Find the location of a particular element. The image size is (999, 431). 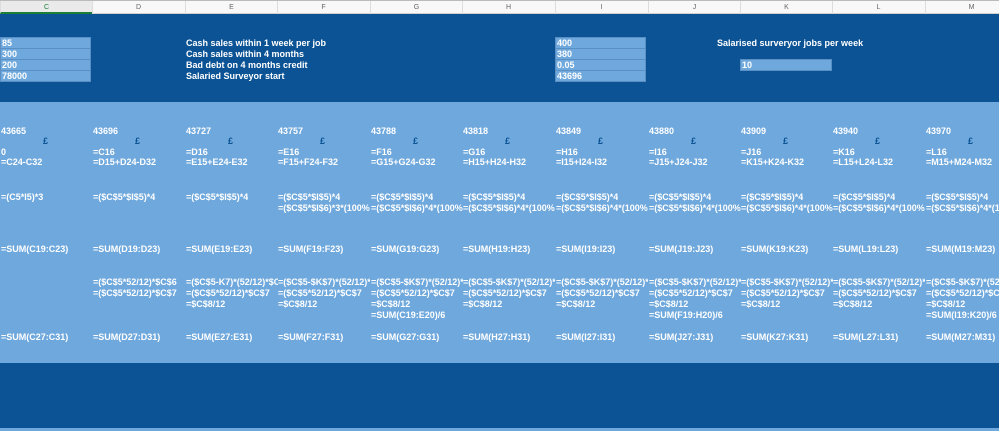

cell-date: 43757 is located at coordinates (291, 131).